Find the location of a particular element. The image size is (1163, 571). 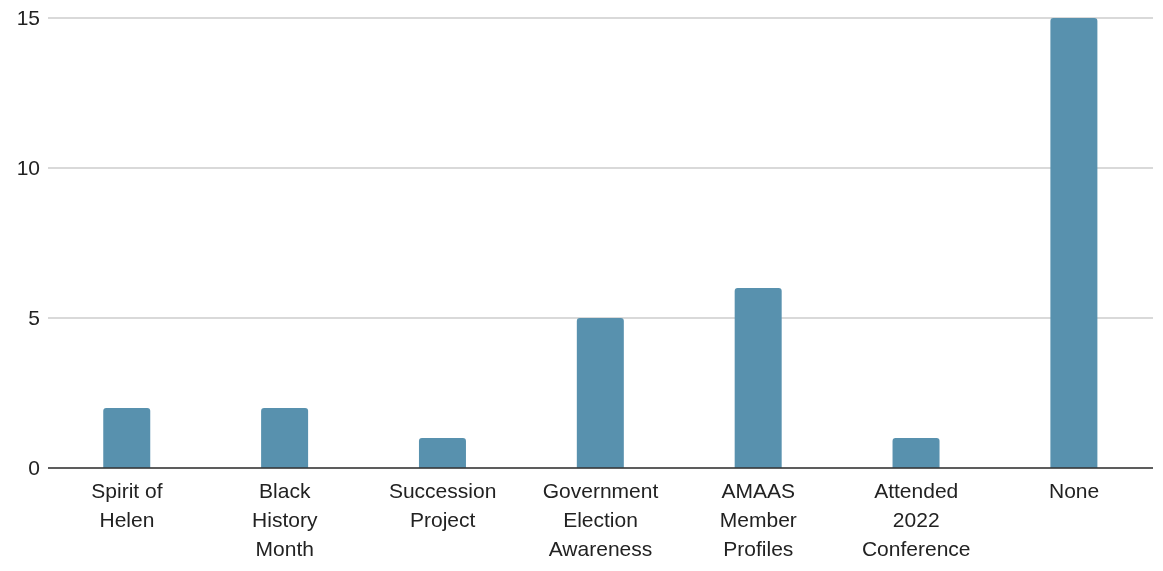

x-tick-label: Attended 2022 Conference is located at coordinates (916, 519).